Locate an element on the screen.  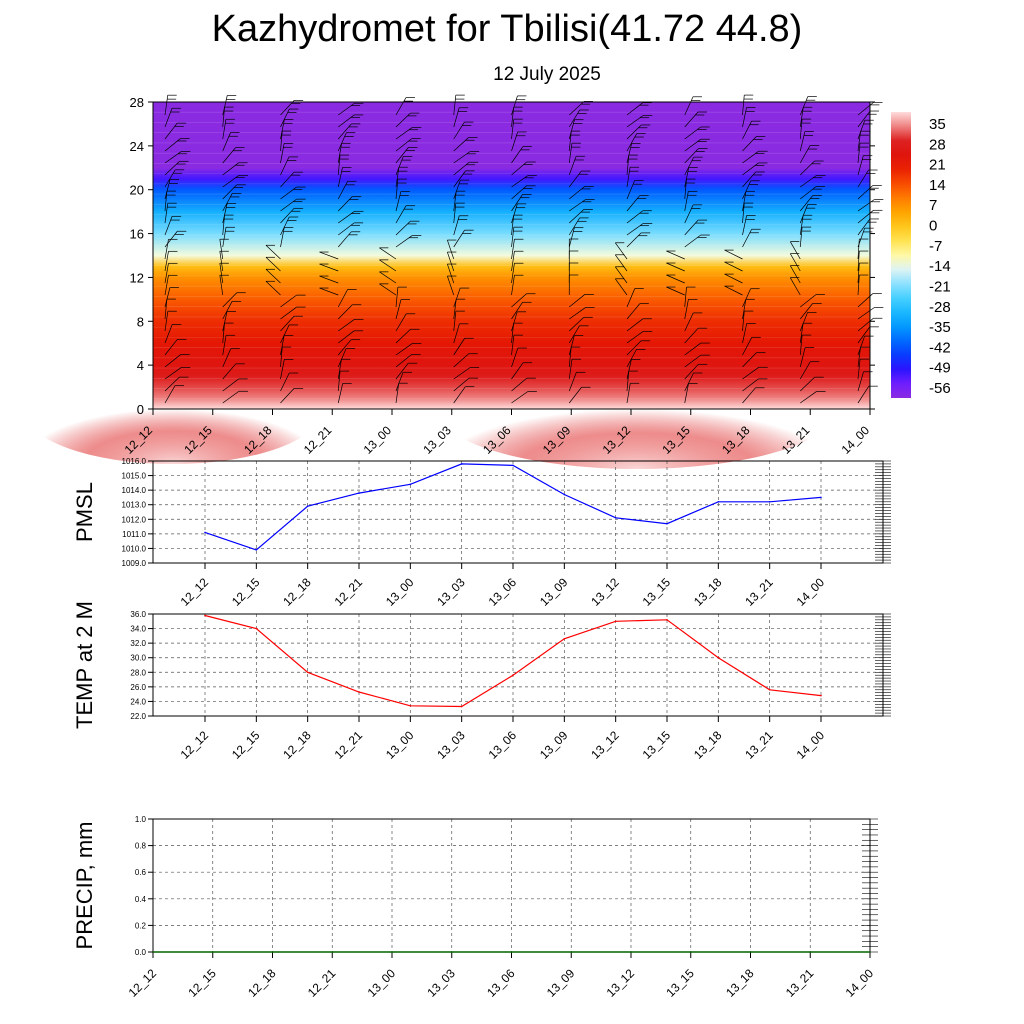
chart-title: Kazhydromet for Tbilisi(41.72 44.8) is located at coordinates (507, 29).